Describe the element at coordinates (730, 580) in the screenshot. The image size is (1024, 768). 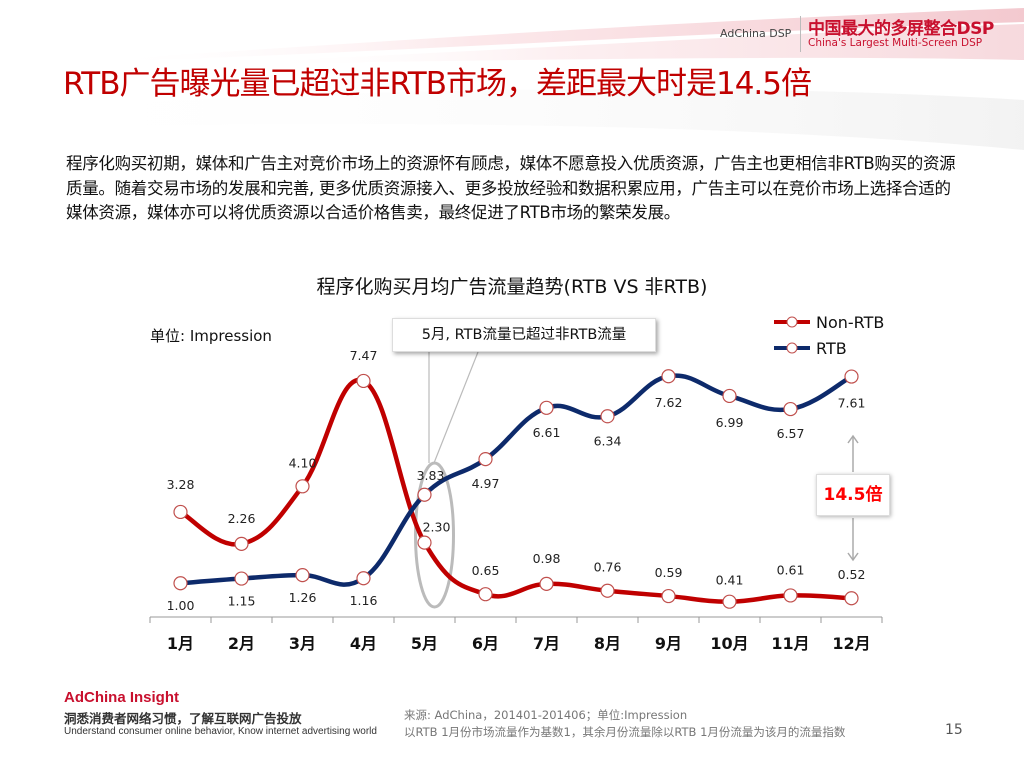
I see `data-label-non-rtb: 0.41` at that location.